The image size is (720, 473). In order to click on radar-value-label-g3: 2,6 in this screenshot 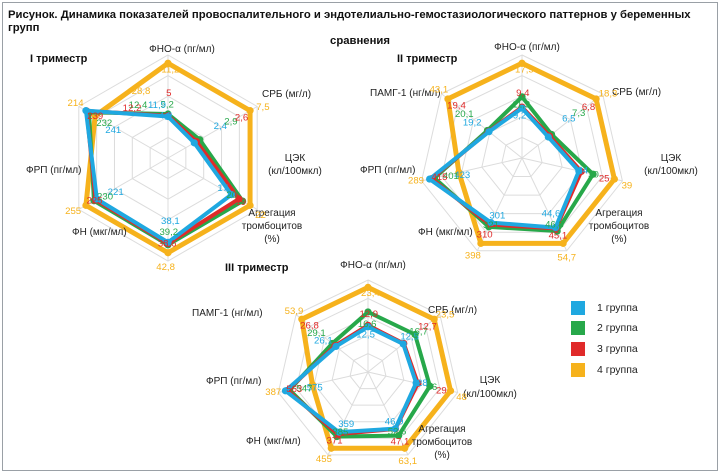, I will do `click(241, 117)`.